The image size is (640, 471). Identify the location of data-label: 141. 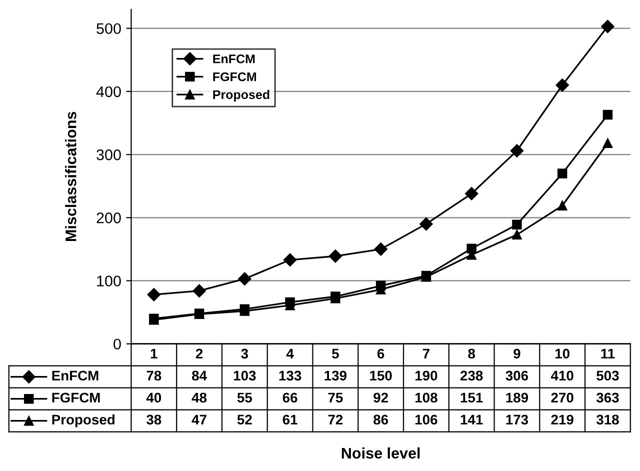
(471, 419).